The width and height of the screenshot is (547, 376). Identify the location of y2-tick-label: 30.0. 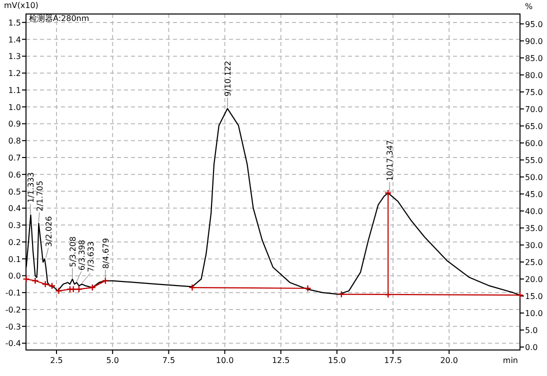
(534, 245).